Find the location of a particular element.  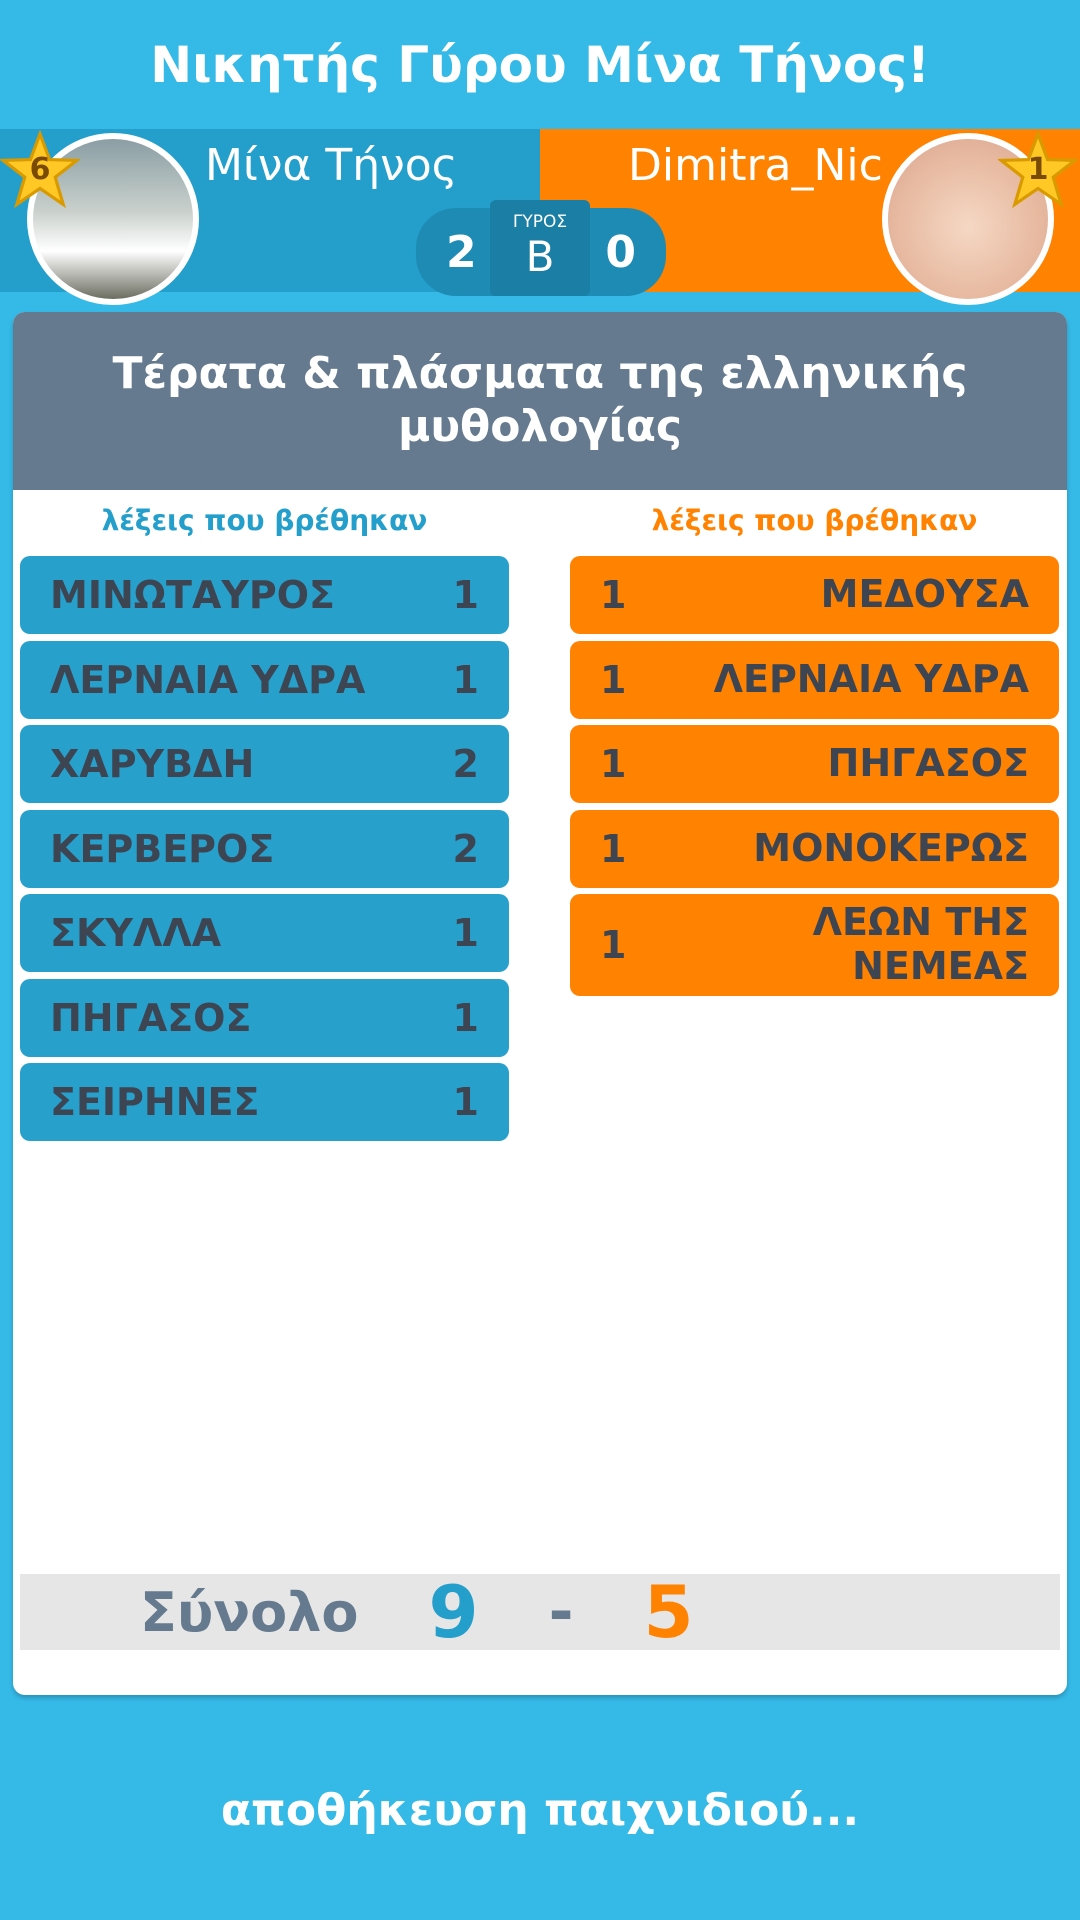

round-value: B is located at coordinates (540, 256).